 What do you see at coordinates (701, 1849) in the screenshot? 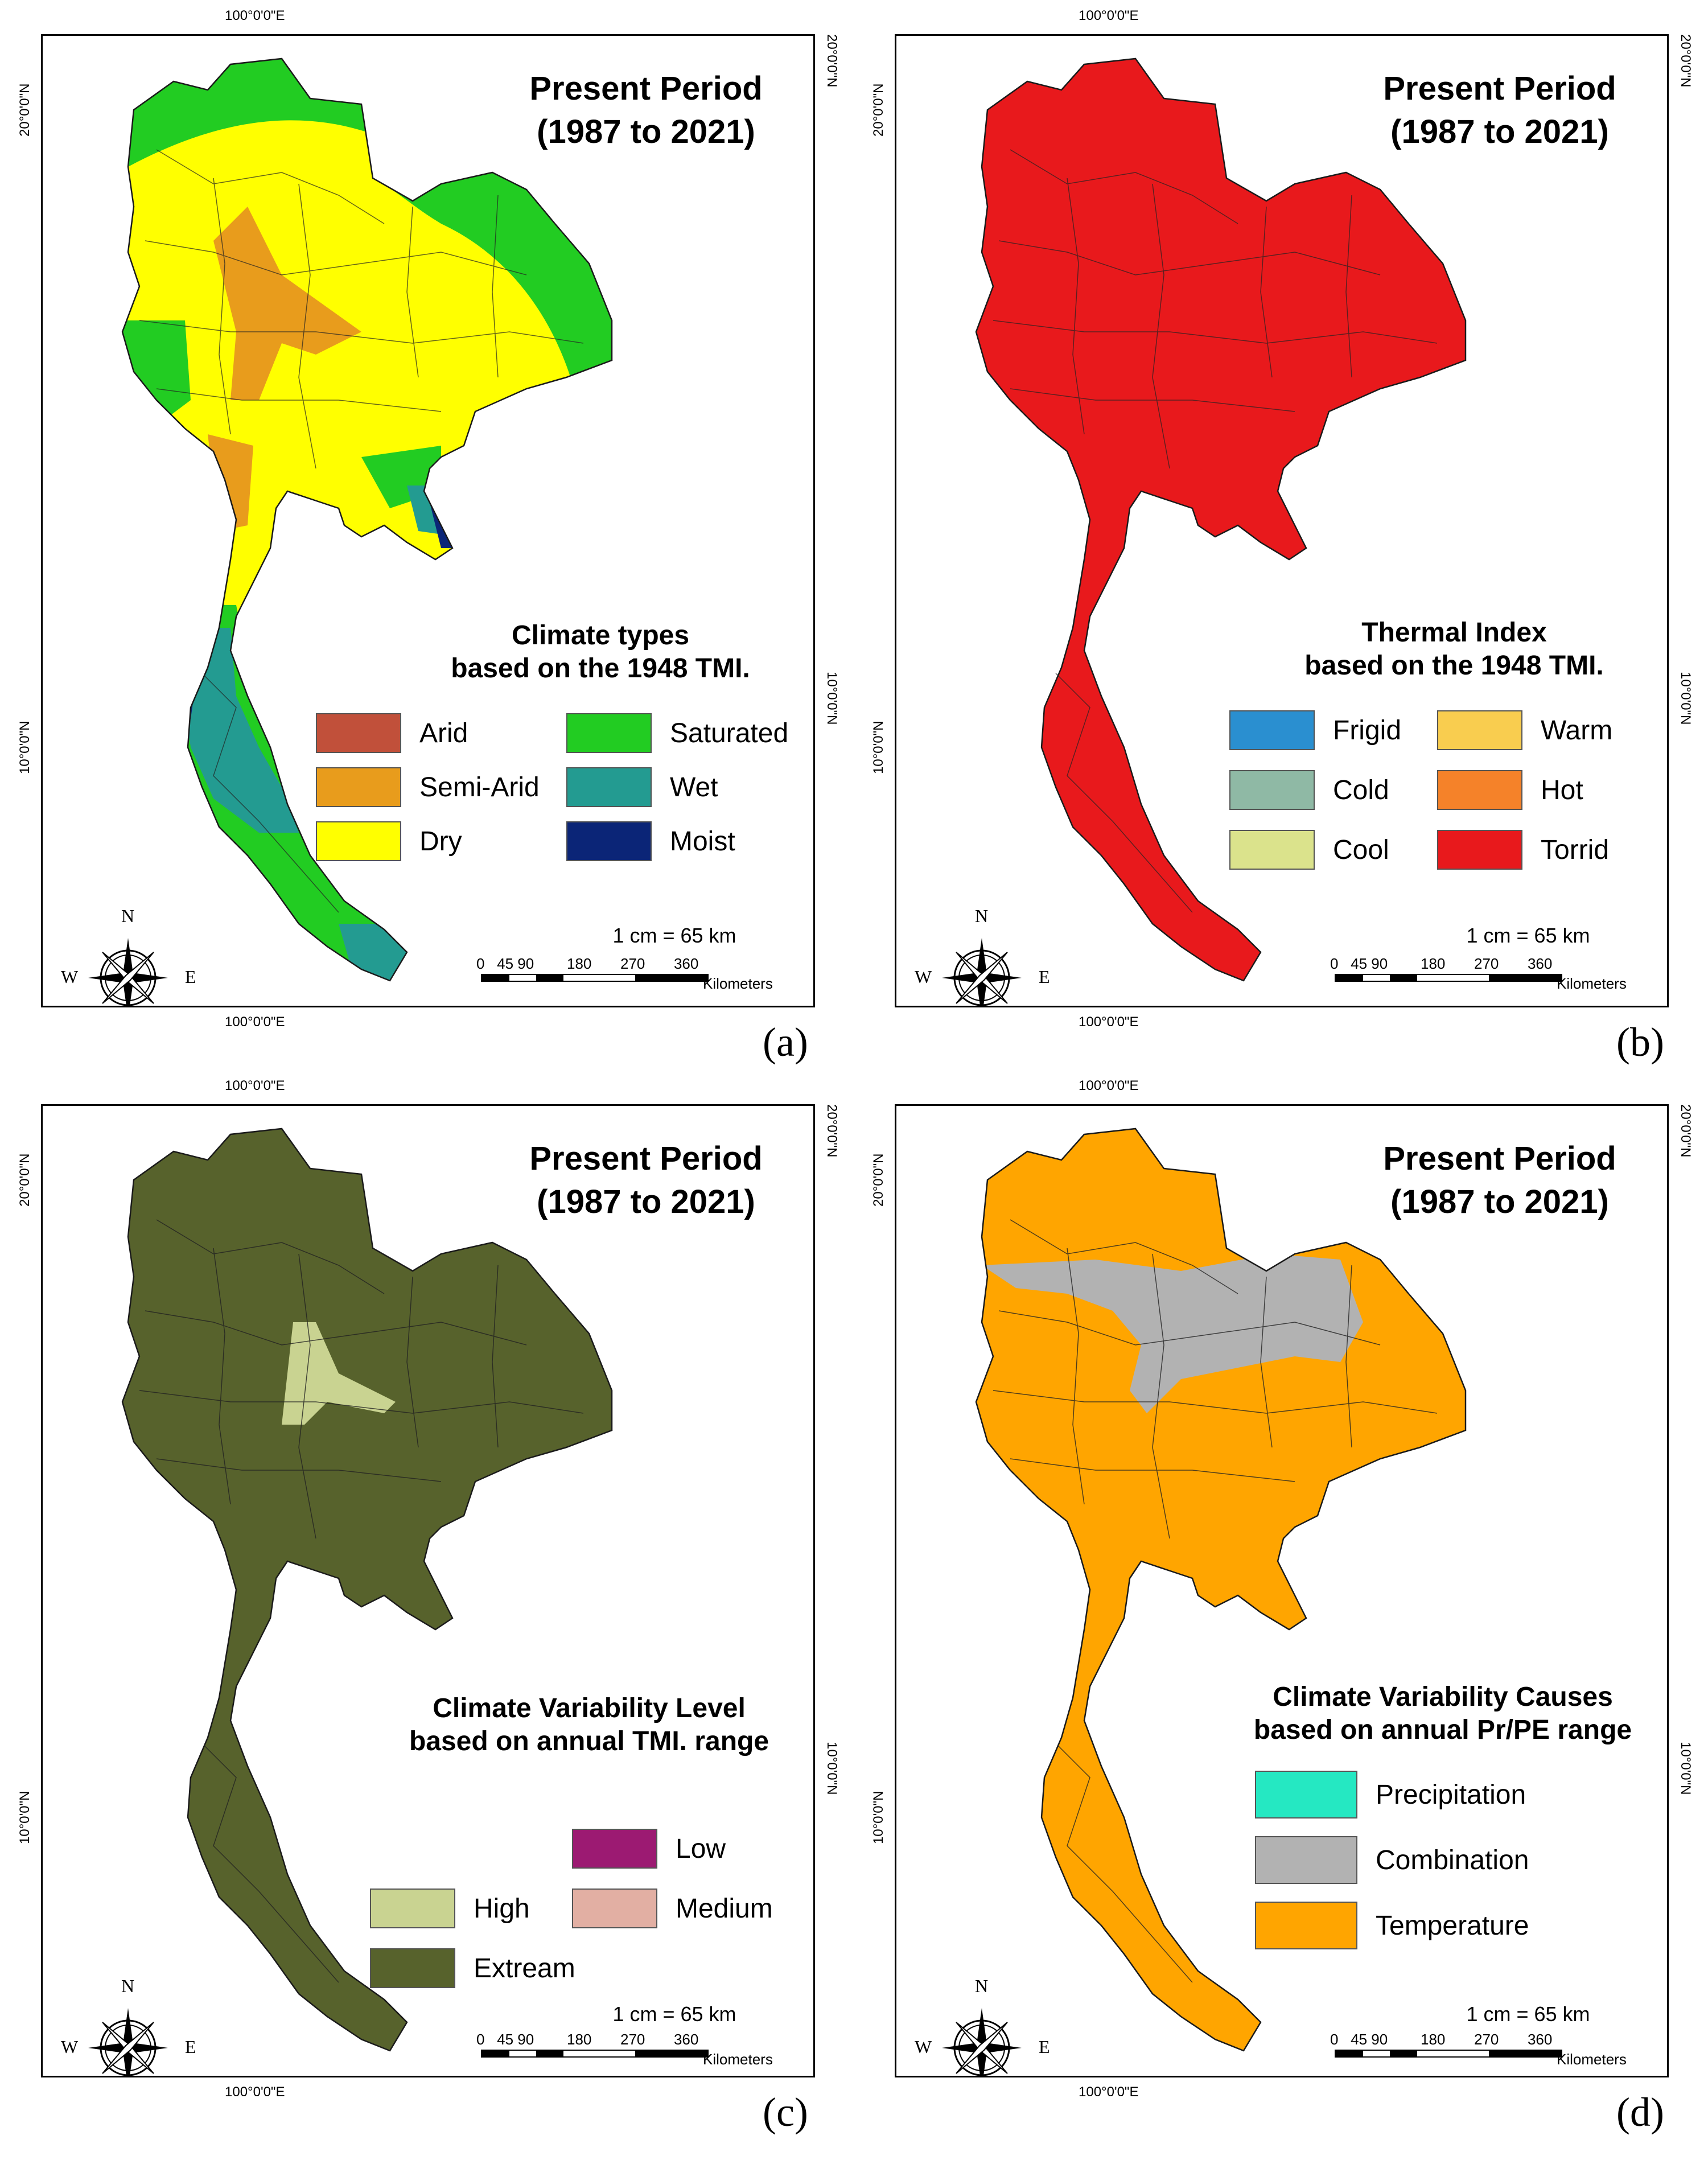
I see `legend-label: Low` at bounding box center [701, 1849].